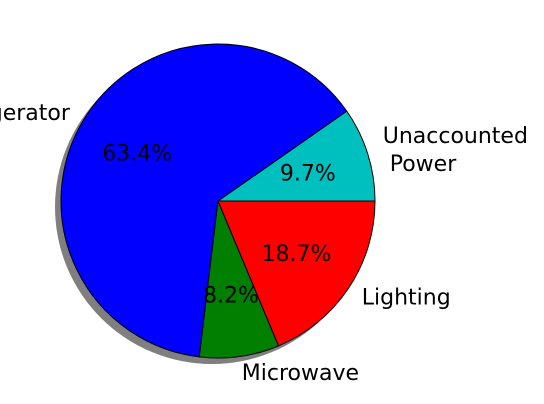  I want to click on slice-percent-lighting: 18.7%, so click(296, 254).